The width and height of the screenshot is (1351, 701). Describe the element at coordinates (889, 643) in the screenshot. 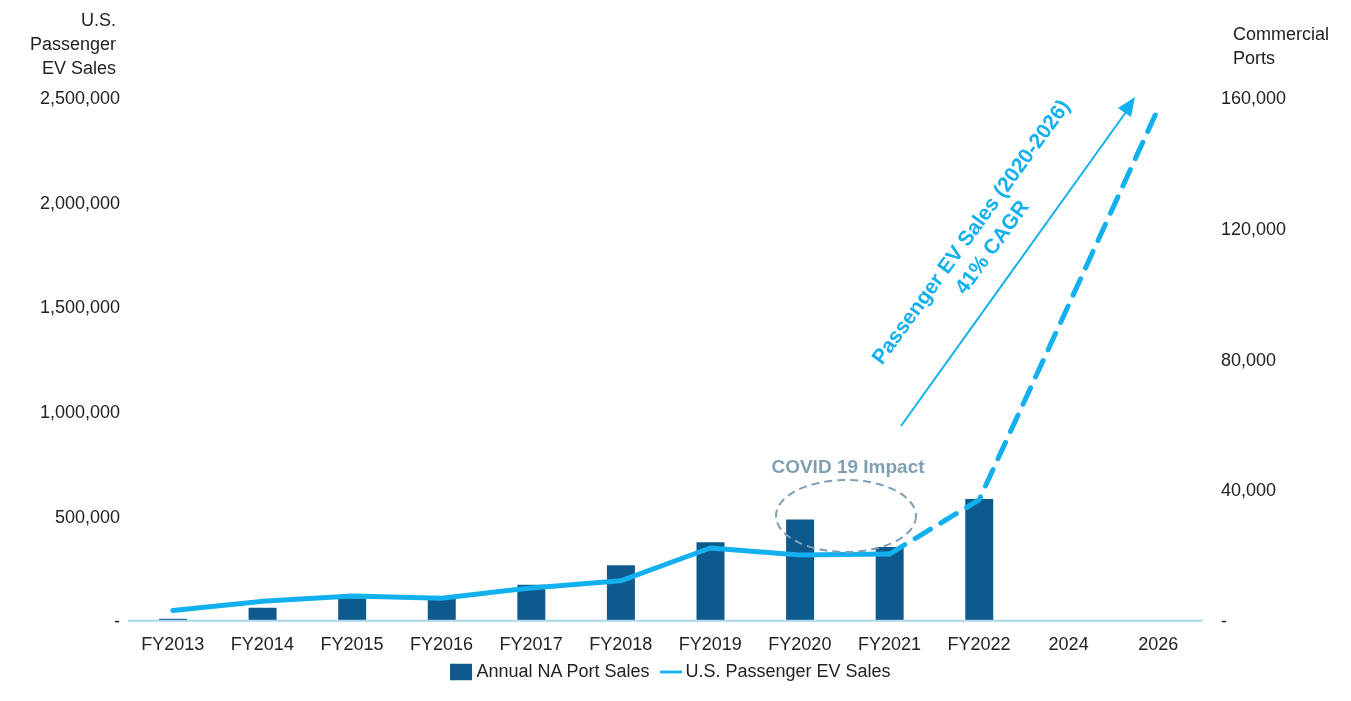

I see `x-tick-label: FY2021` at that location.